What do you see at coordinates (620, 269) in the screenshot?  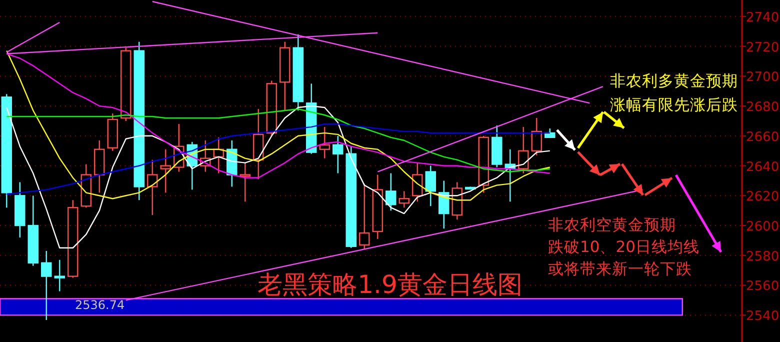 I see `annotation: 或将带来新一轮下跌` at bounding box center [620, 269].